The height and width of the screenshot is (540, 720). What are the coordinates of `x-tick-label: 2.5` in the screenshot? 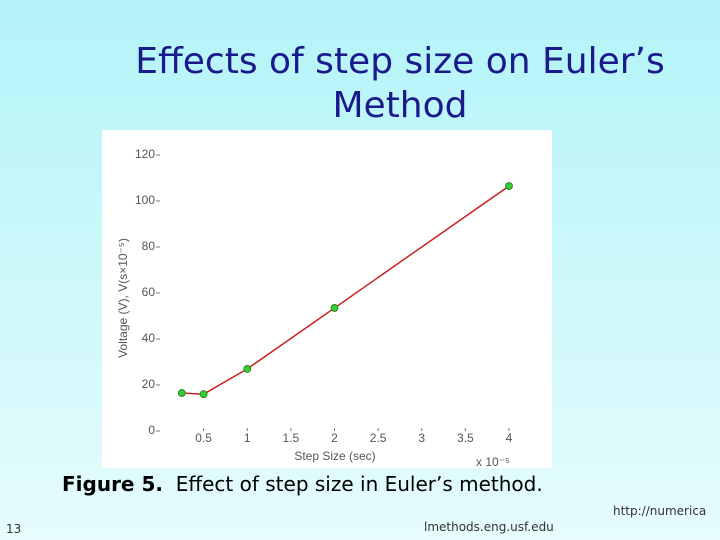 It's located at (378, 438).